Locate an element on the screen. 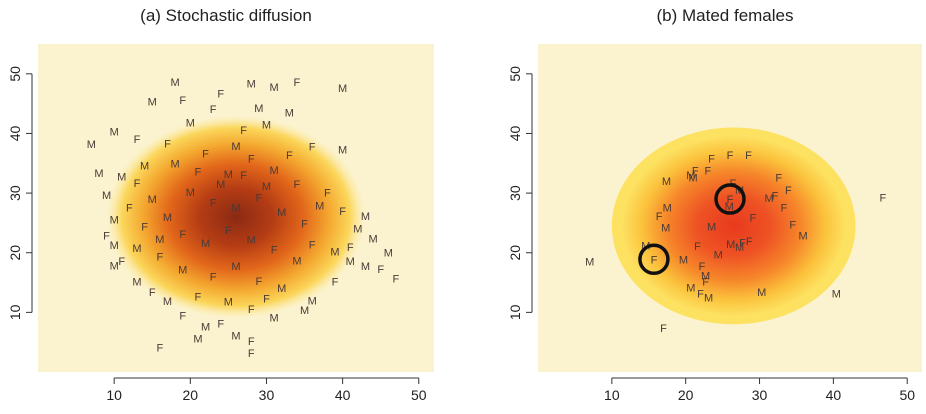  panel-b-title: (b) Mated females is located at coordinates (725, 15).